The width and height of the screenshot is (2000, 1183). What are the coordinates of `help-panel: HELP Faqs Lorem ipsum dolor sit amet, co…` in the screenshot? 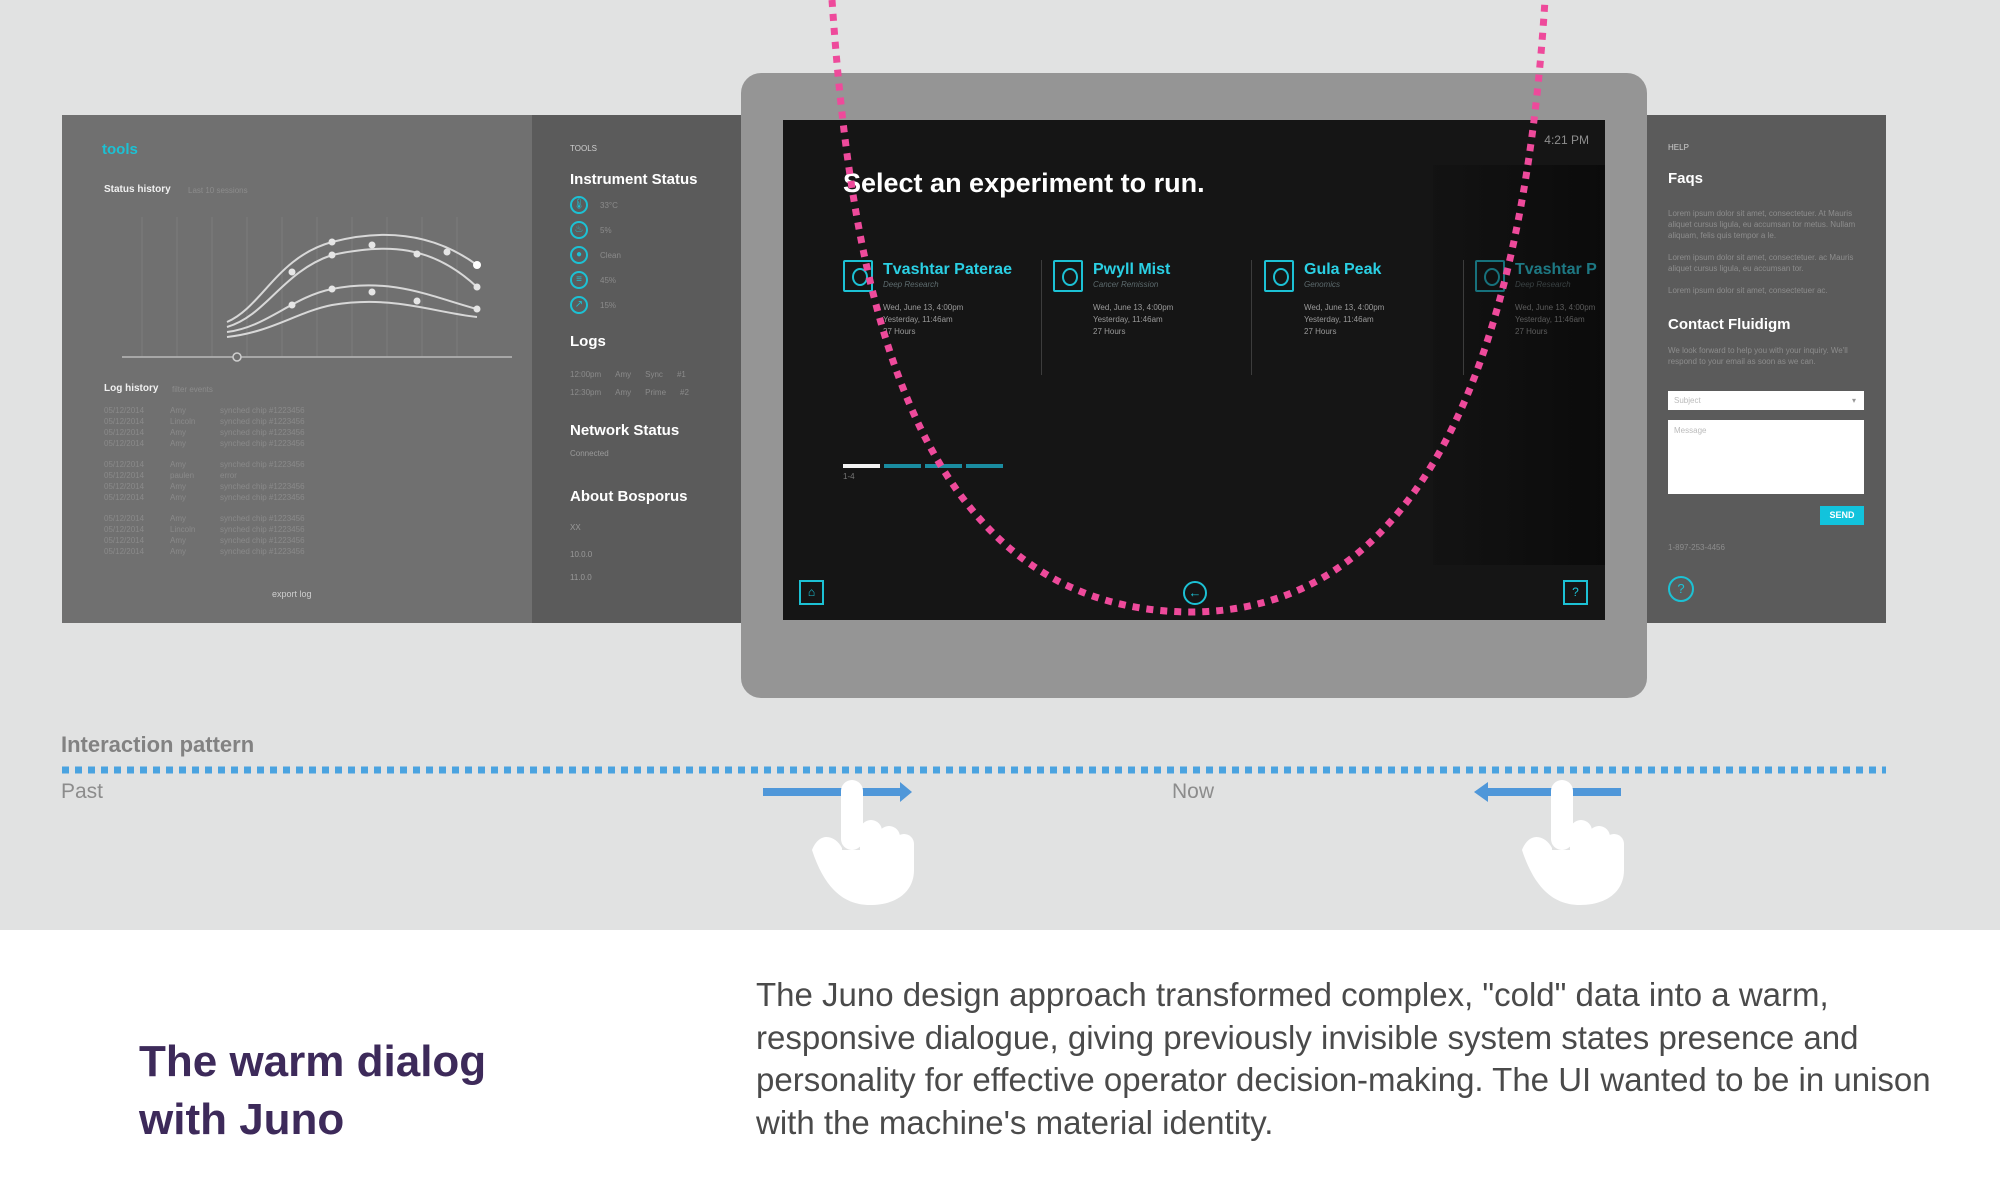 It's located at (1763, 369).